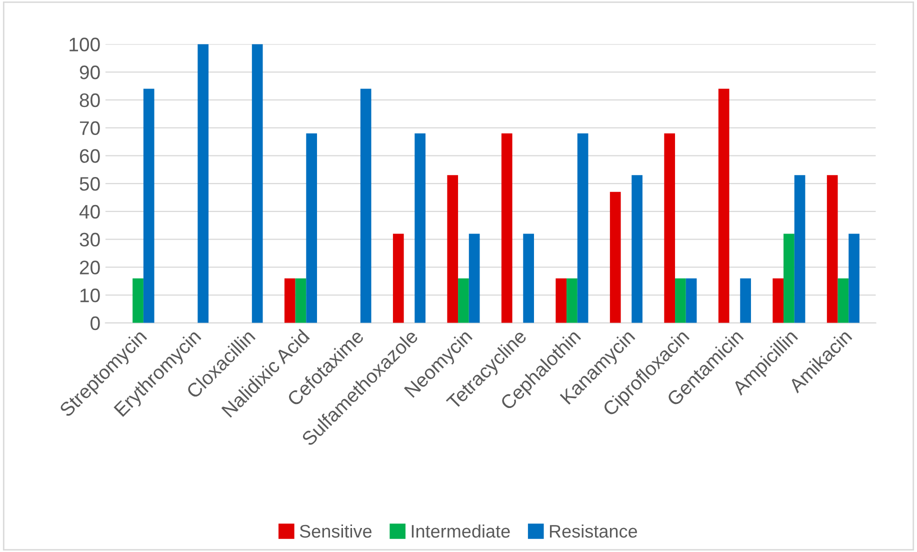  What do you see at coordinates (89, 211) in the screenshot?
I see `y-tick-label: 40` at bounding box center [89, 211].